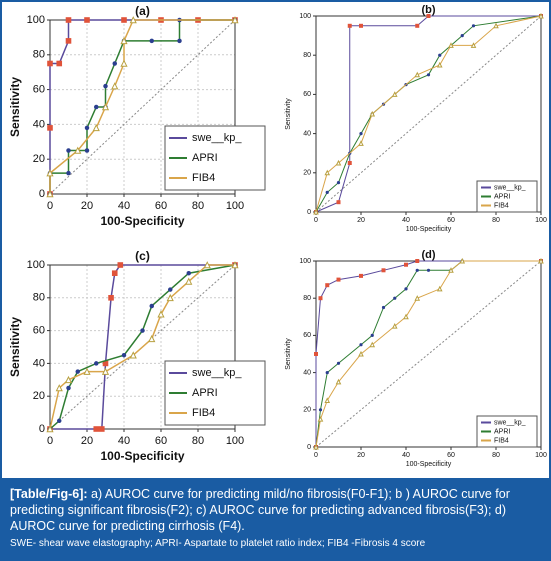 Image resolution: width=551 pixels, height=561 pixels. I want to click on x-tick-label: 20, so click(87, 441).